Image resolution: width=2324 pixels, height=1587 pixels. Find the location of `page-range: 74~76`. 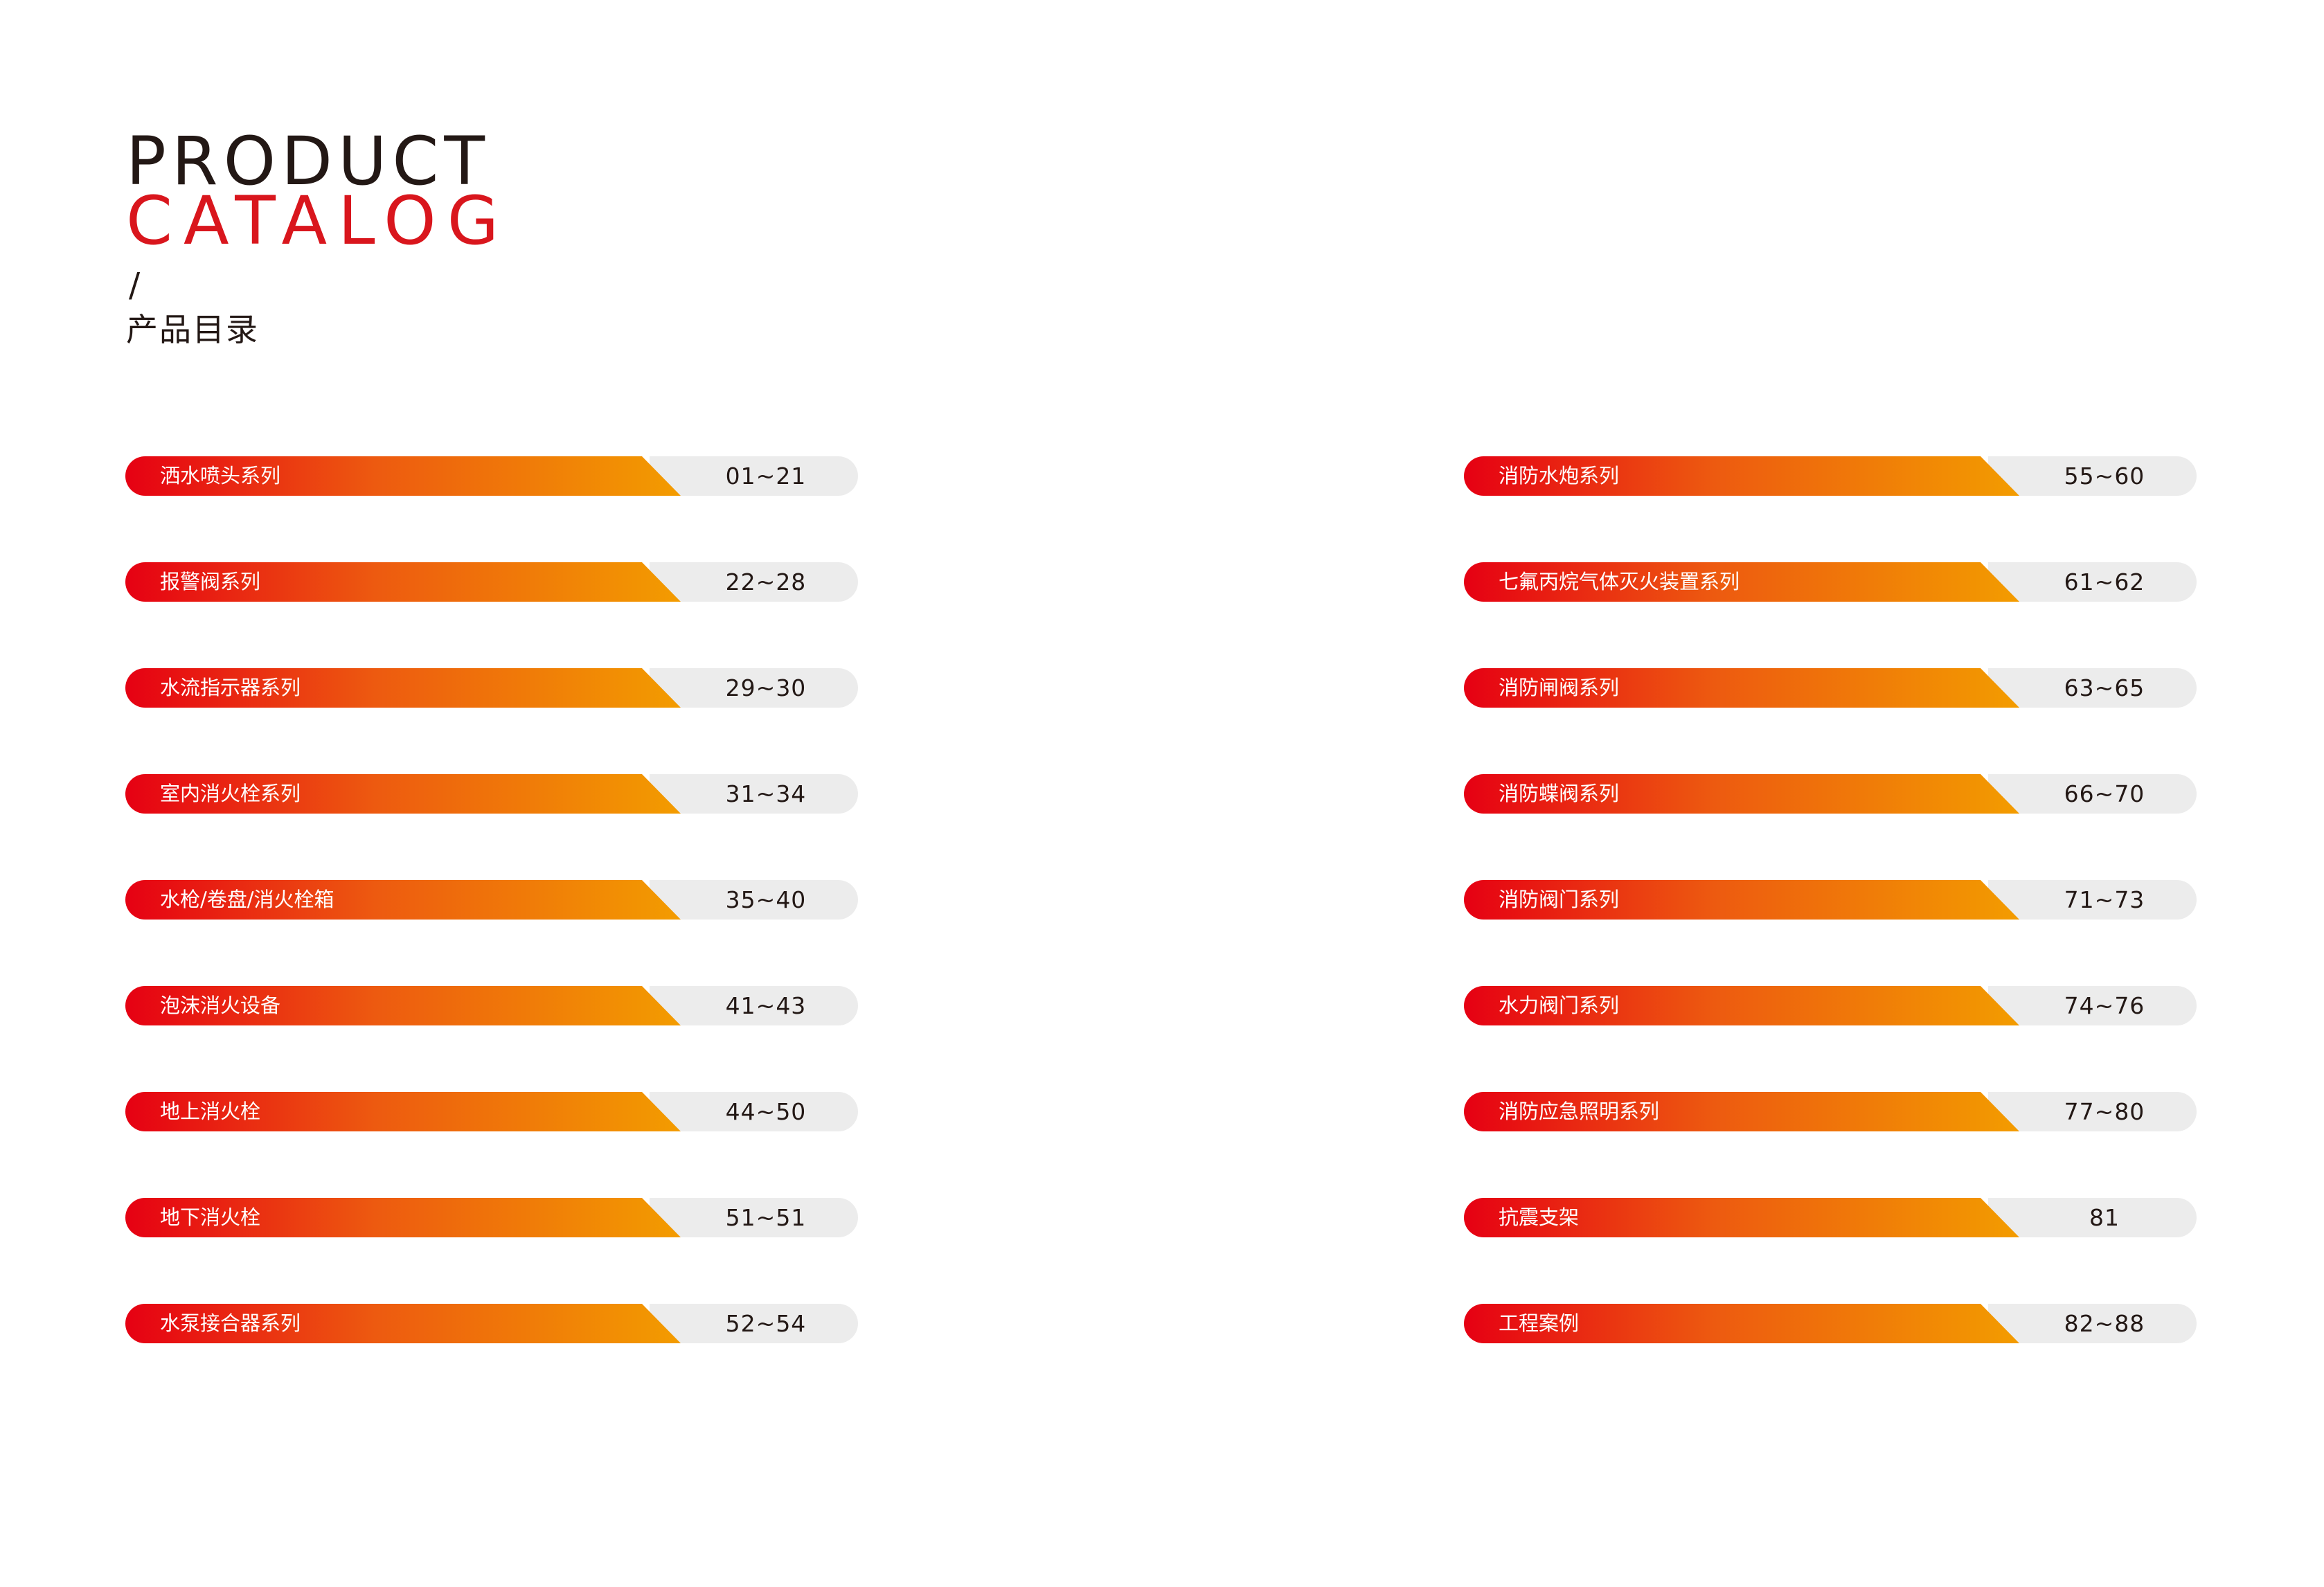

page-range: 74~76 is located at coordinates (2104, 1005).